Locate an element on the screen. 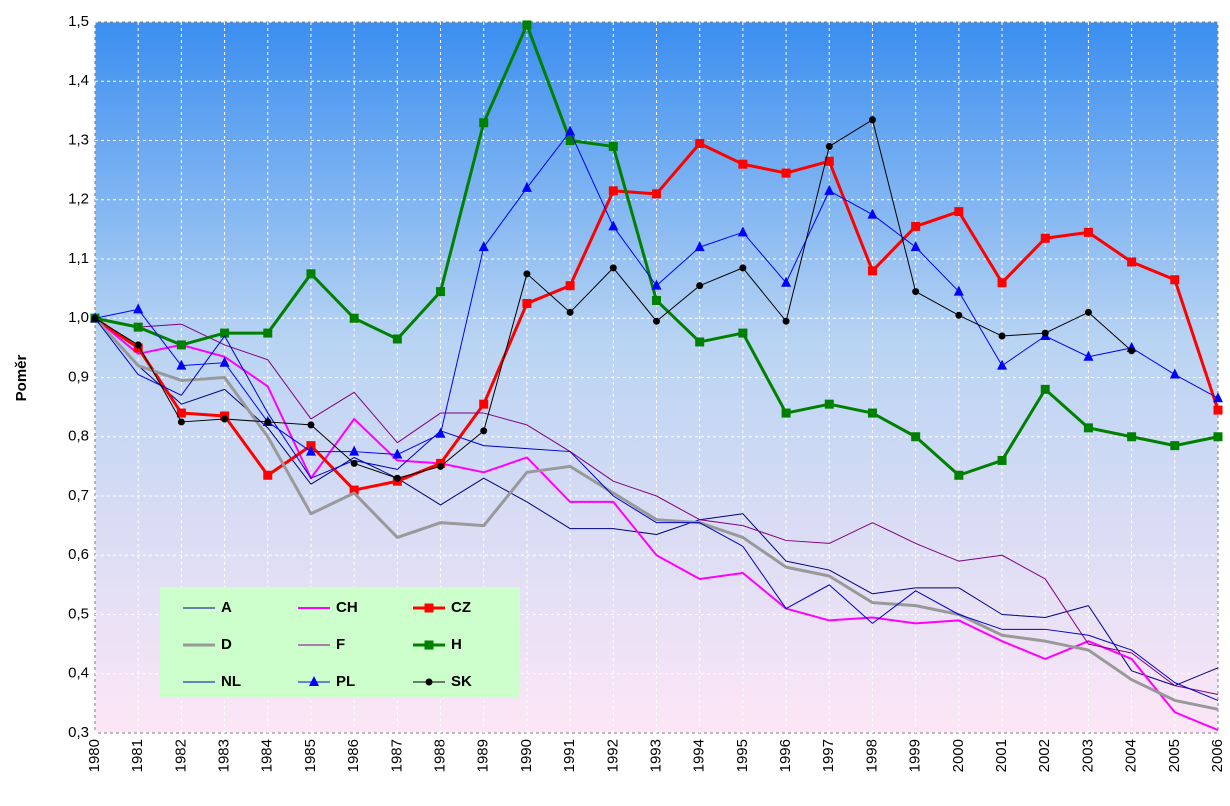 The height and width of the screenshot is (806, 1230). x-tick-label: 2003 is located at coordinates (1087, 755).